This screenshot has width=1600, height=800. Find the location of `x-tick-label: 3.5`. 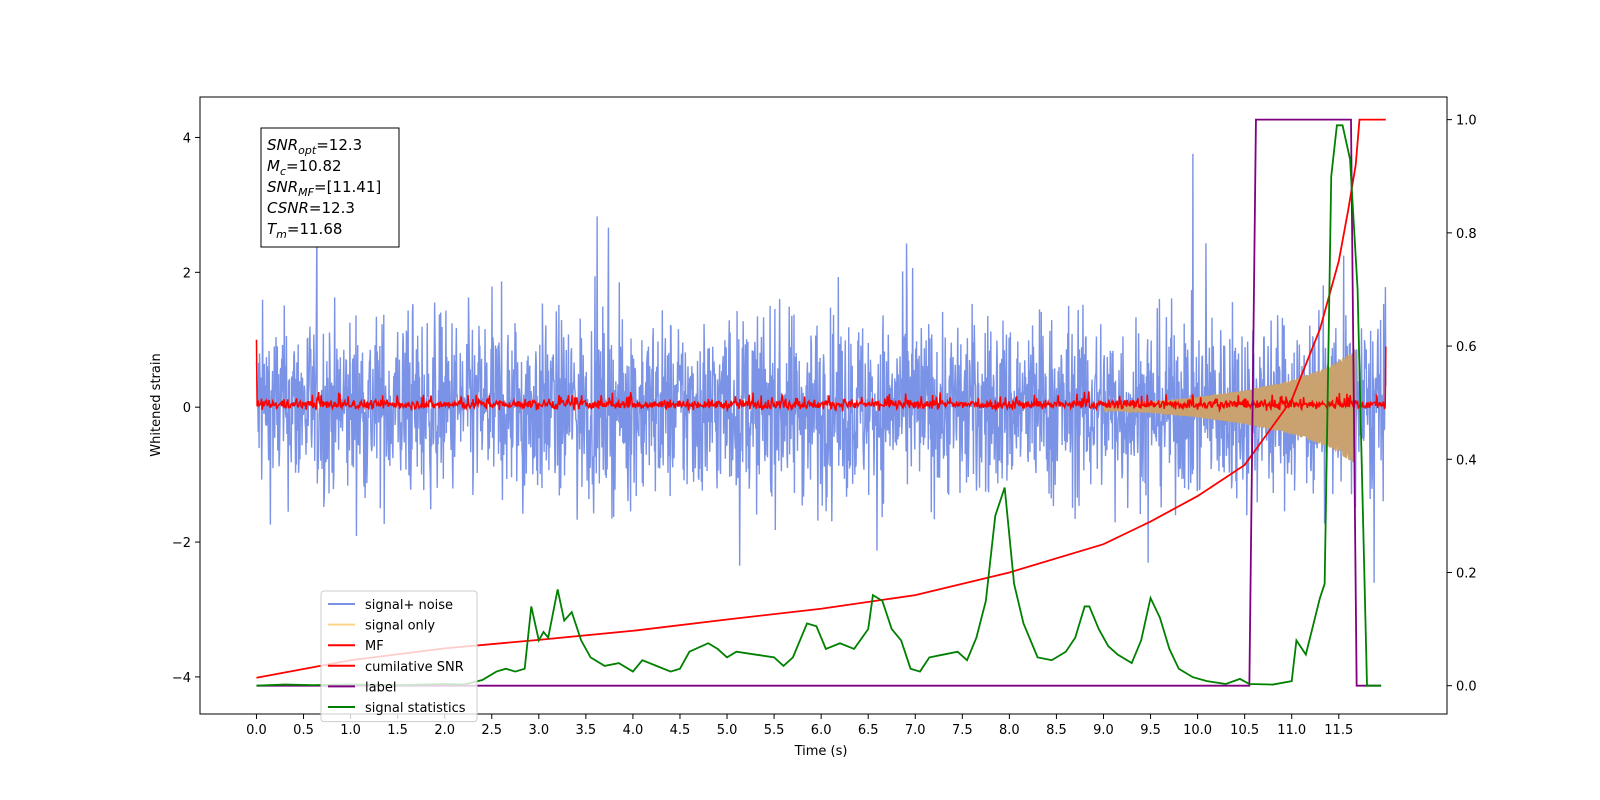

x-tick-label: 3.5 is located at coordinates (586, 730).